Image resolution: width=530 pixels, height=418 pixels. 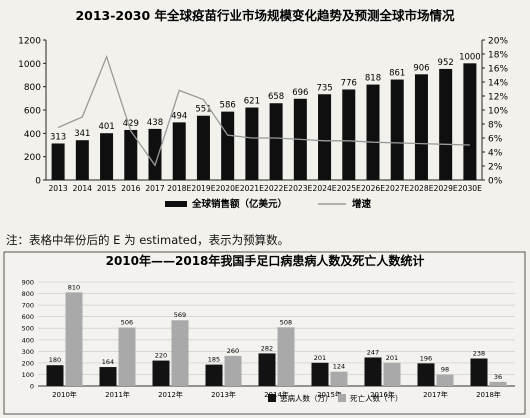 What do you see at coordinates (117, 394) in the screenshot?
I see `chart2-xtick-label: 2011年` at bounding box center [117, 394].